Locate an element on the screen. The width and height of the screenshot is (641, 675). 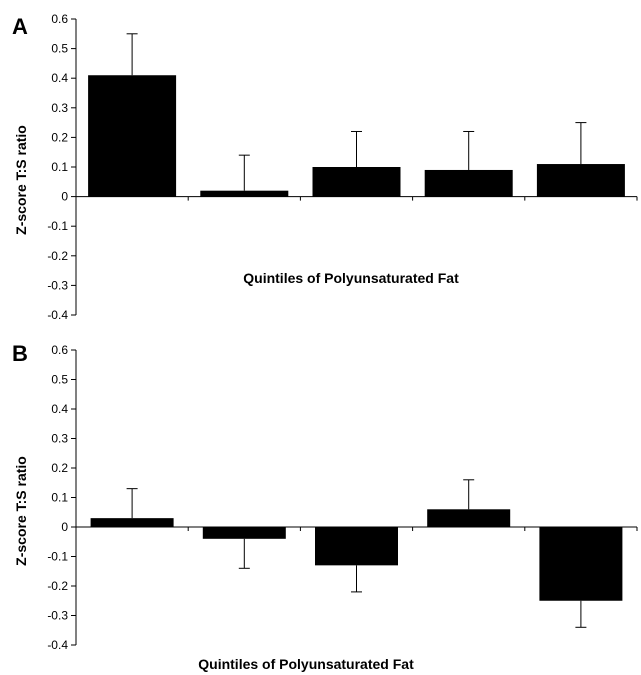
panel-b-ylabel: Z-score T:S ratio is located at coordinates (21, 511).